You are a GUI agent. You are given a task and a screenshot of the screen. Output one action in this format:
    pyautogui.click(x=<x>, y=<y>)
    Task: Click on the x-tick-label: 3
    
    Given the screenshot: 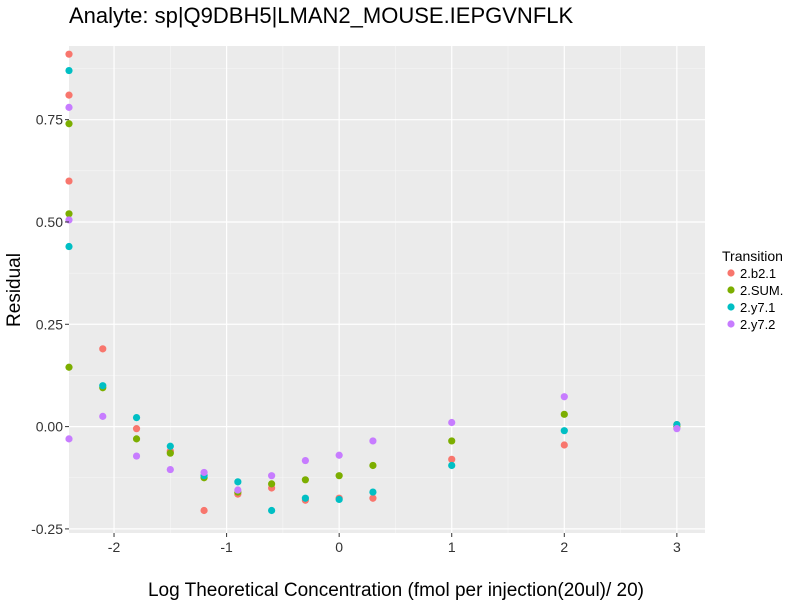 What is the action you would take?
    pyautogui.click(x=677, y=547)
    